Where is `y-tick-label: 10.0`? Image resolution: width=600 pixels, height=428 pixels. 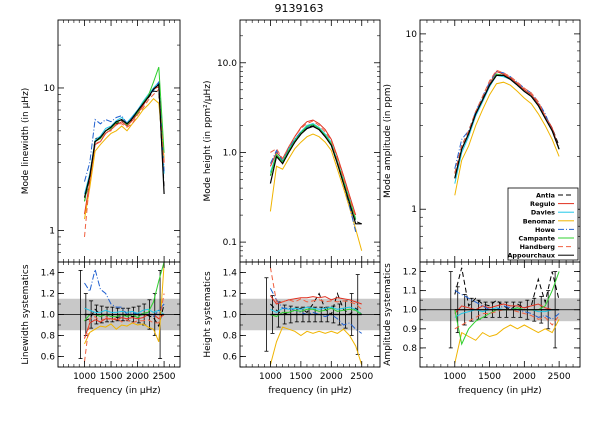 y-tick-label: 10.0 is located at coordinates (227, 64).